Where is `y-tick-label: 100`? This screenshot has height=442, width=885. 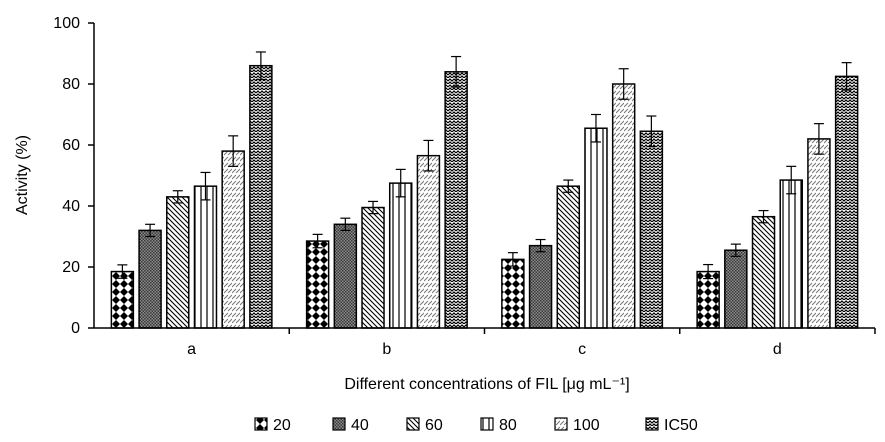
y-tick-label: 100 is located at coordinates (66, 23).